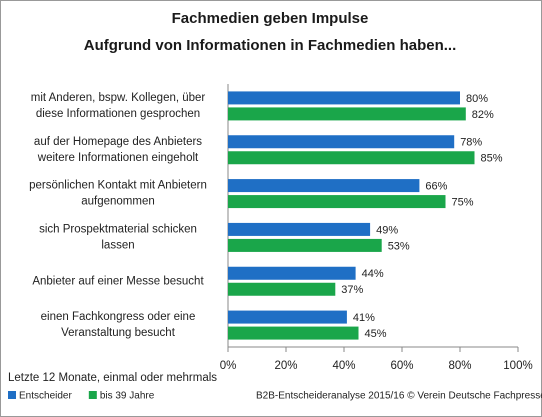 The image size is (542, 417). What do you see at coordinates (463, 202) in the screenshot?
I see `value-label: 75%` at bounding box center [463, 202].